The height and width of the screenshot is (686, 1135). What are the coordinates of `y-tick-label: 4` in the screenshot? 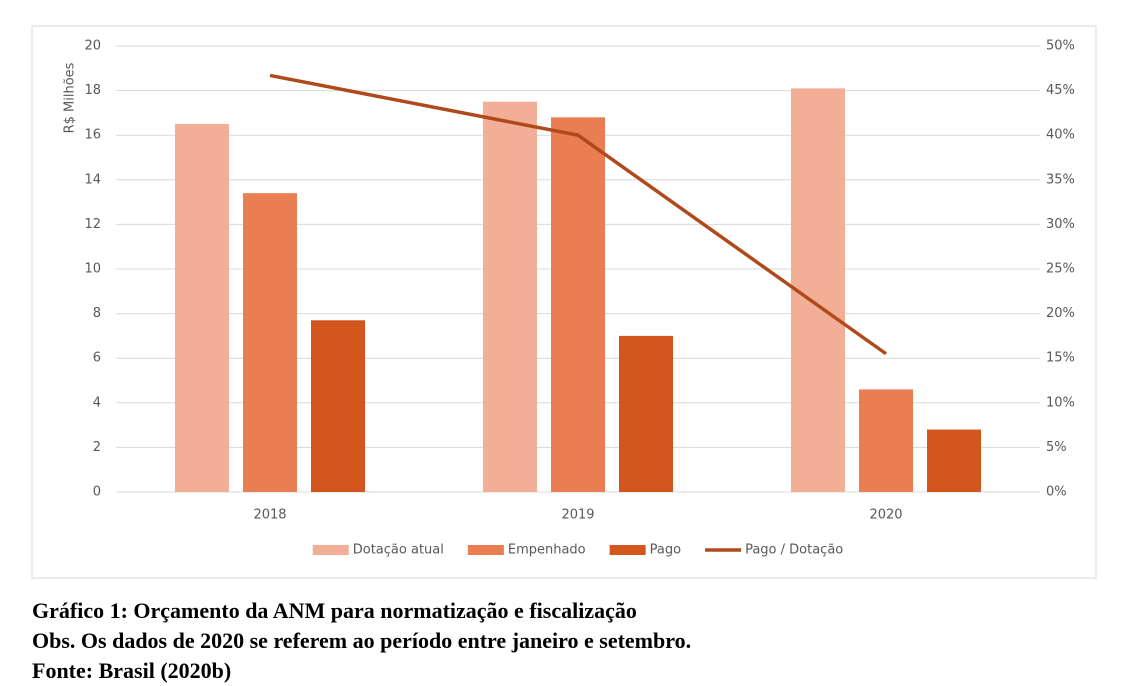 It's located at (97, 402).